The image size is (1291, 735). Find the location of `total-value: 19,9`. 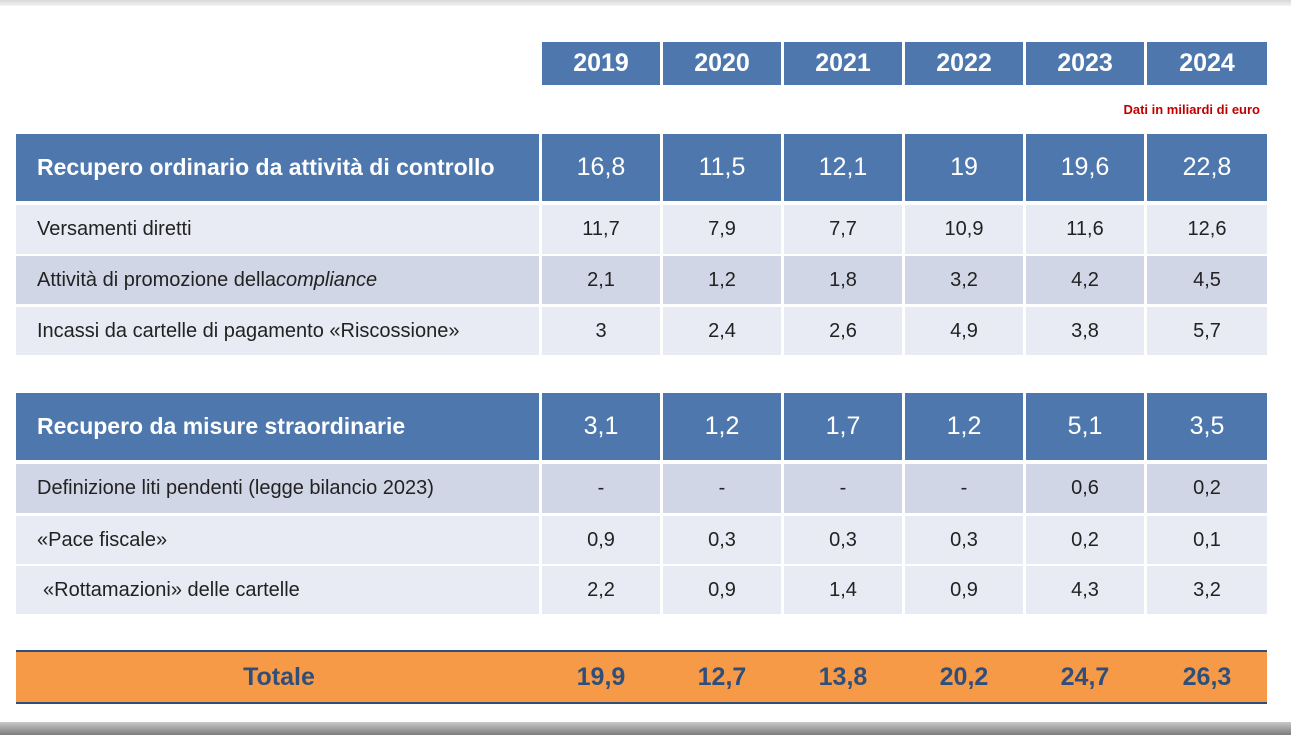

total-value: 19,9 is located at coordinates (601, 676).